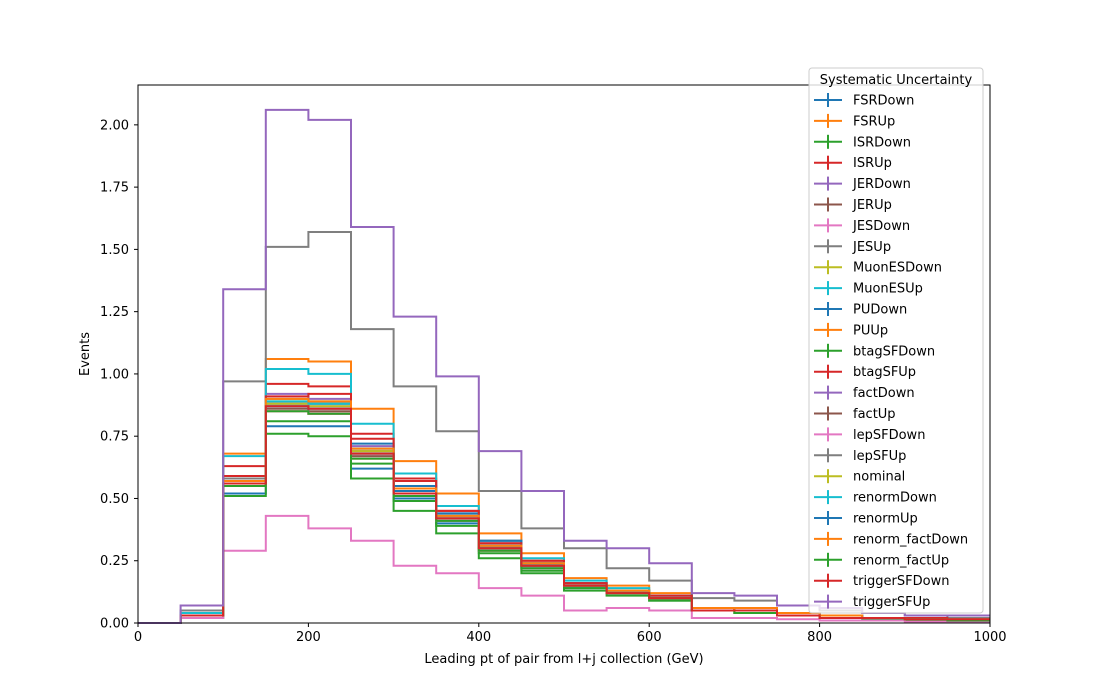 The width and height of the screenshot is (1100, 700). What do you see at coordinates (901, 581) in the screenshot?
I see `legend-label: triggerSFDown` at bounding box center [901, 581].